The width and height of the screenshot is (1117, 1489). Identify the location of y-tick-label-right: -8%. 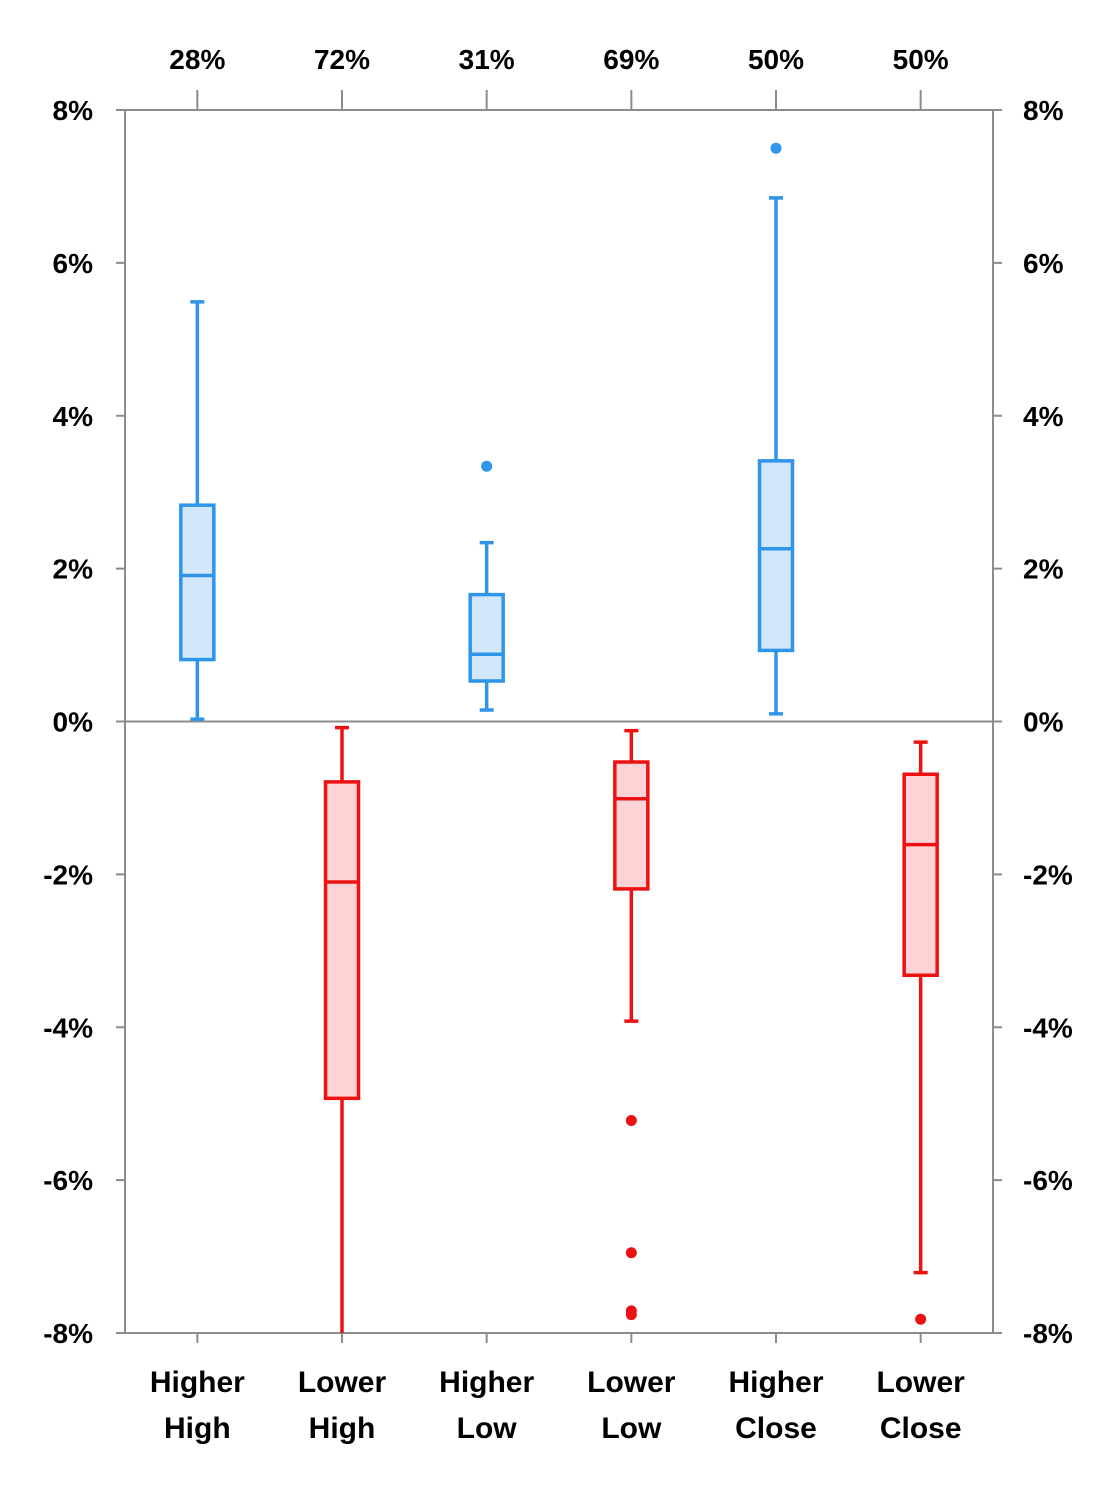
(1048, 1333).